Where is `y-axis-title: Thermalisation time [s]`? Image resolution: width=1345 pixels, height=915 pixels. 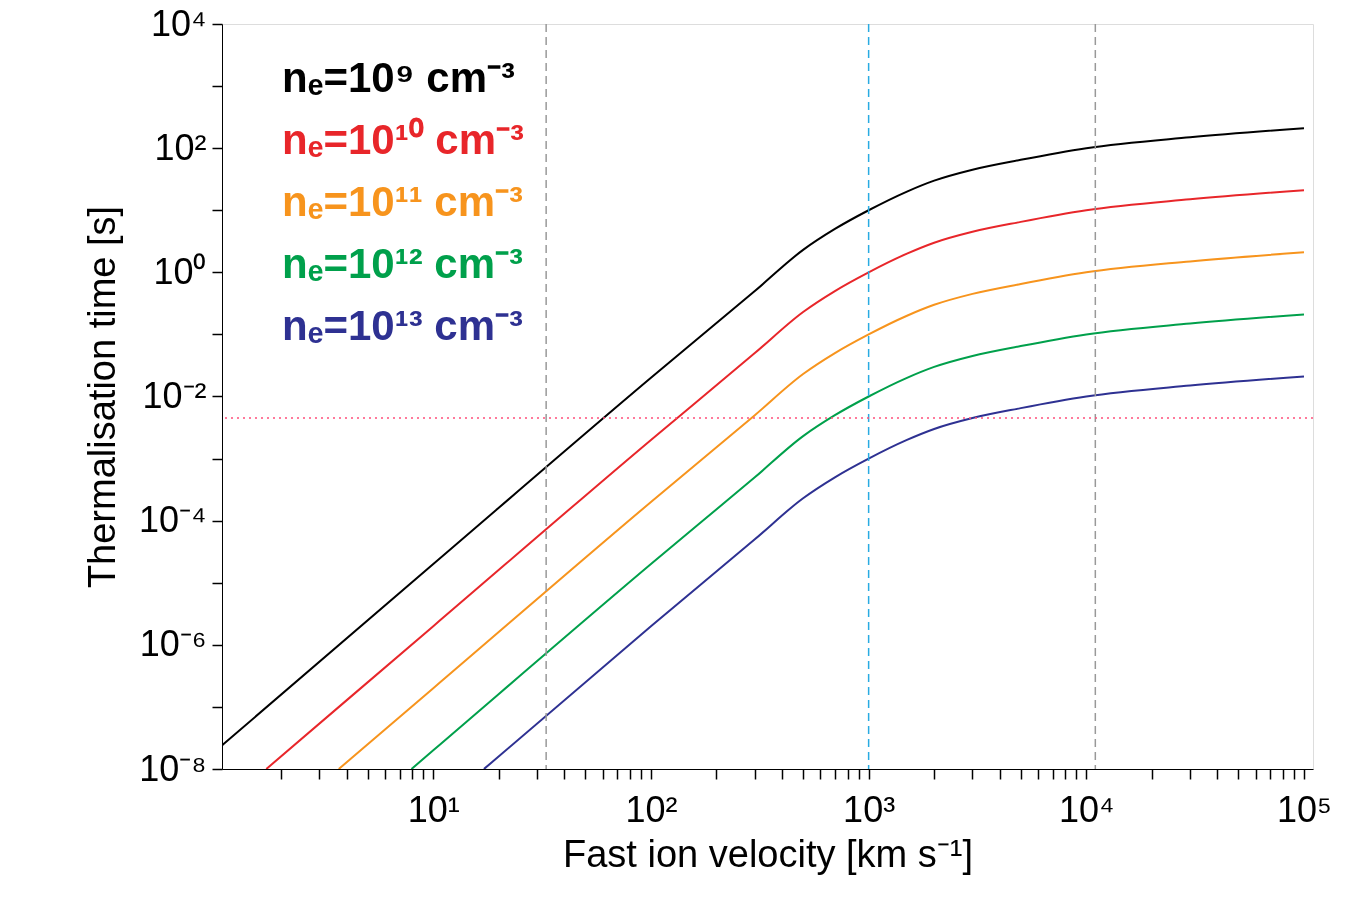 y-axis-title: Thermalisation time [s] is located at coordinates (101, 397).